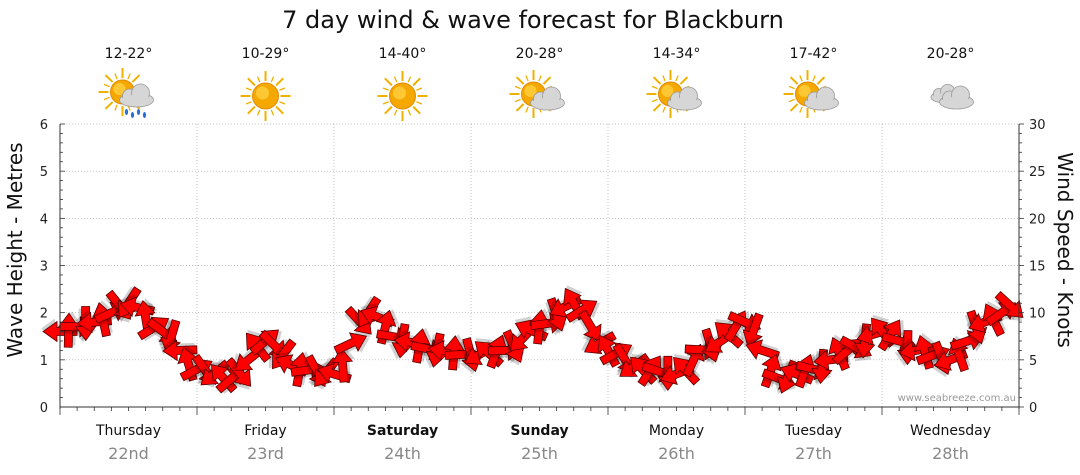 Image resolution: width=1080 pixels, height=475 pixels. Describe the element at coordinates (44, 314) in the screenshot. I see `y-tick-label-left: 2` at that location.